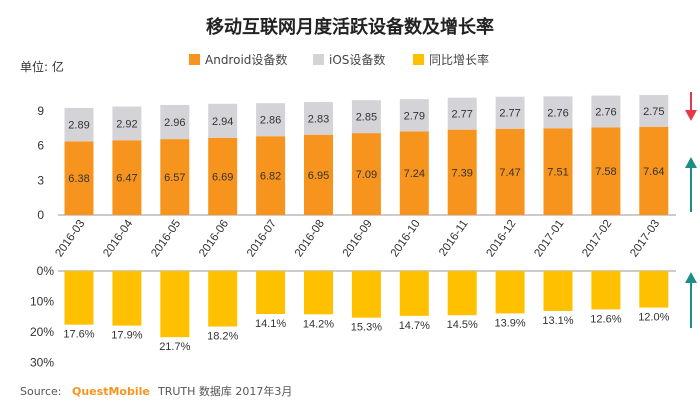  I want to click on growth-value-label: 15.3%, so click(366, 328).